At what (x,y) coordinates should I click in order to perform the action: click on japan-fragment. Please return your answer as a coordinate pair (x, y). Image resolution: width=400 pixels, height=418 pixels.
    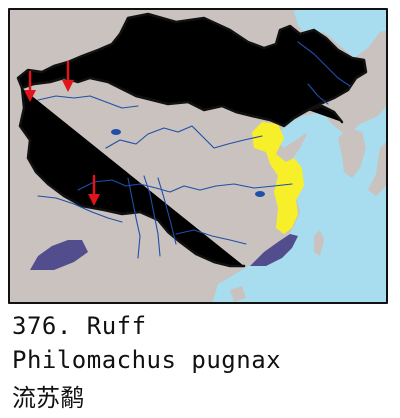
    Looking at the image, I should click on (378, 168).